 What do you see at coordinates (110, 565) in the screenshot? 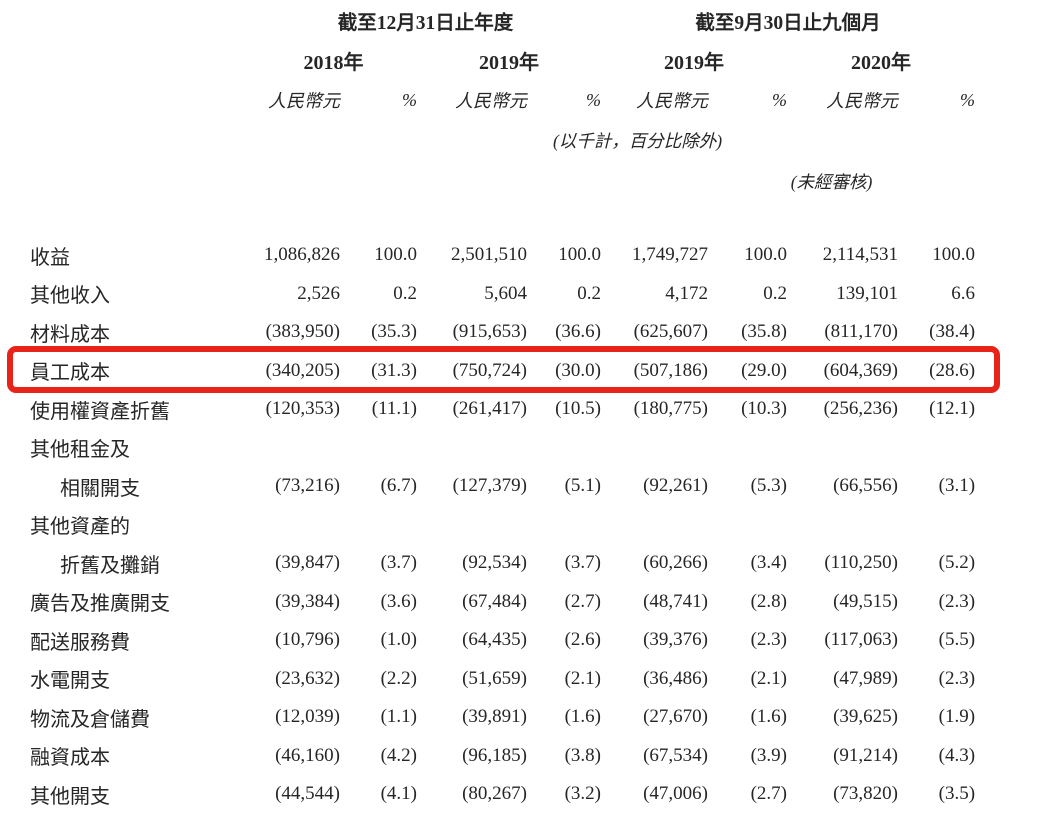
I see `row-label: 折舊及攤銷` at bounding box center [110, 565].